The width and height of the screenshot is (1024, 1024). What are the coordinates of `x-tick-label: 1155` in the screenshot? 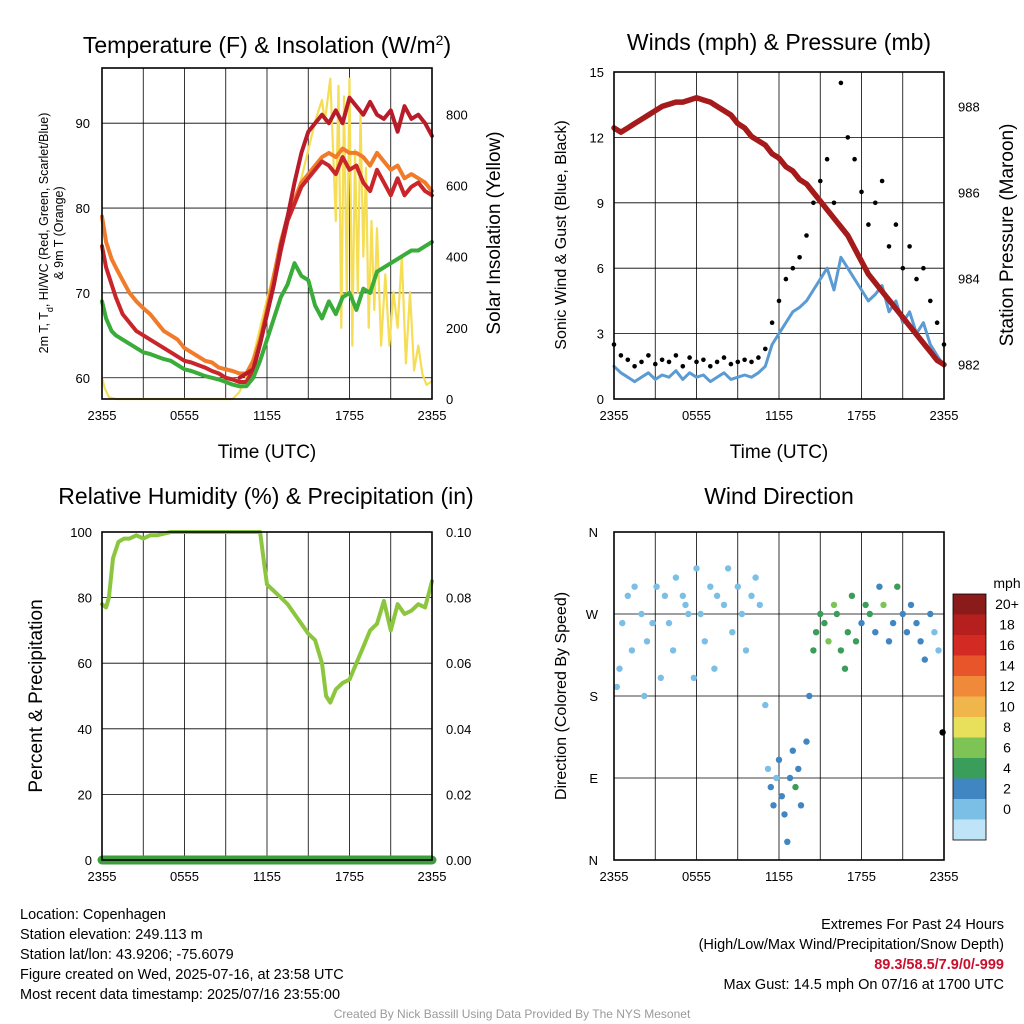 It's located at (267, 876).